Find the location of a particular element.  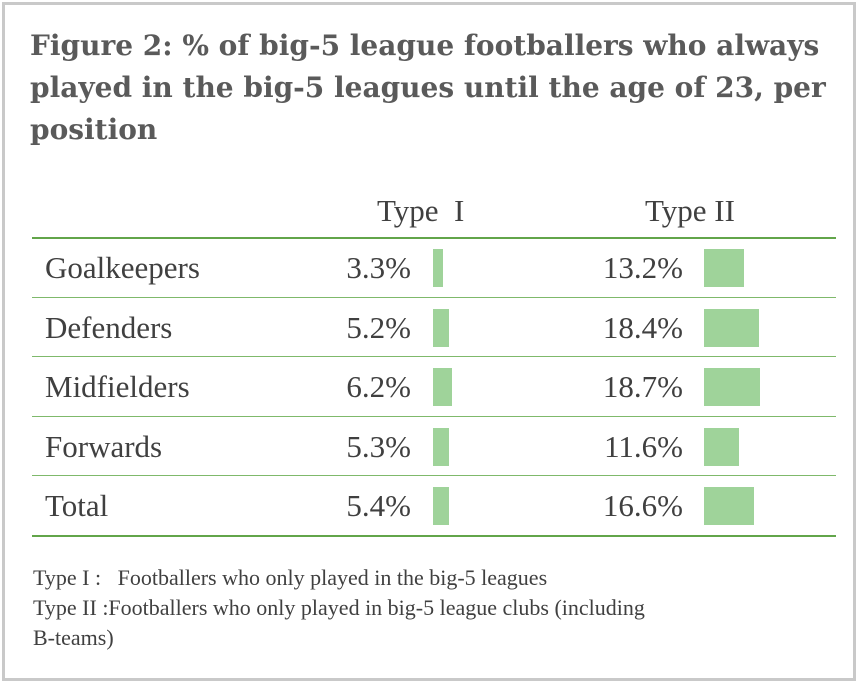

table-top-rule is located at coordinates (434, 238).